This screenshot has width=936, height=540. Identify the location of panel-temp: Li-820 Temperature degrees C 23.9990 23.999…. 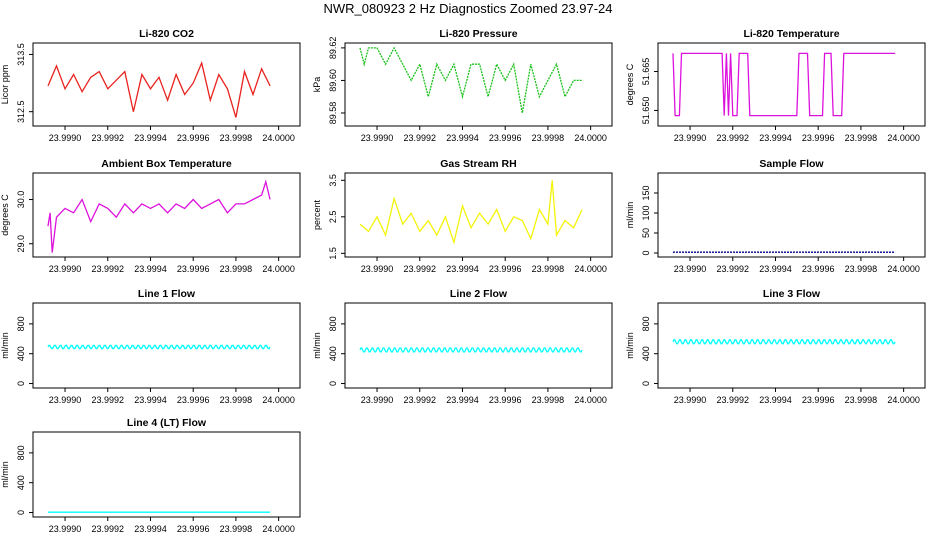
(775, 85).